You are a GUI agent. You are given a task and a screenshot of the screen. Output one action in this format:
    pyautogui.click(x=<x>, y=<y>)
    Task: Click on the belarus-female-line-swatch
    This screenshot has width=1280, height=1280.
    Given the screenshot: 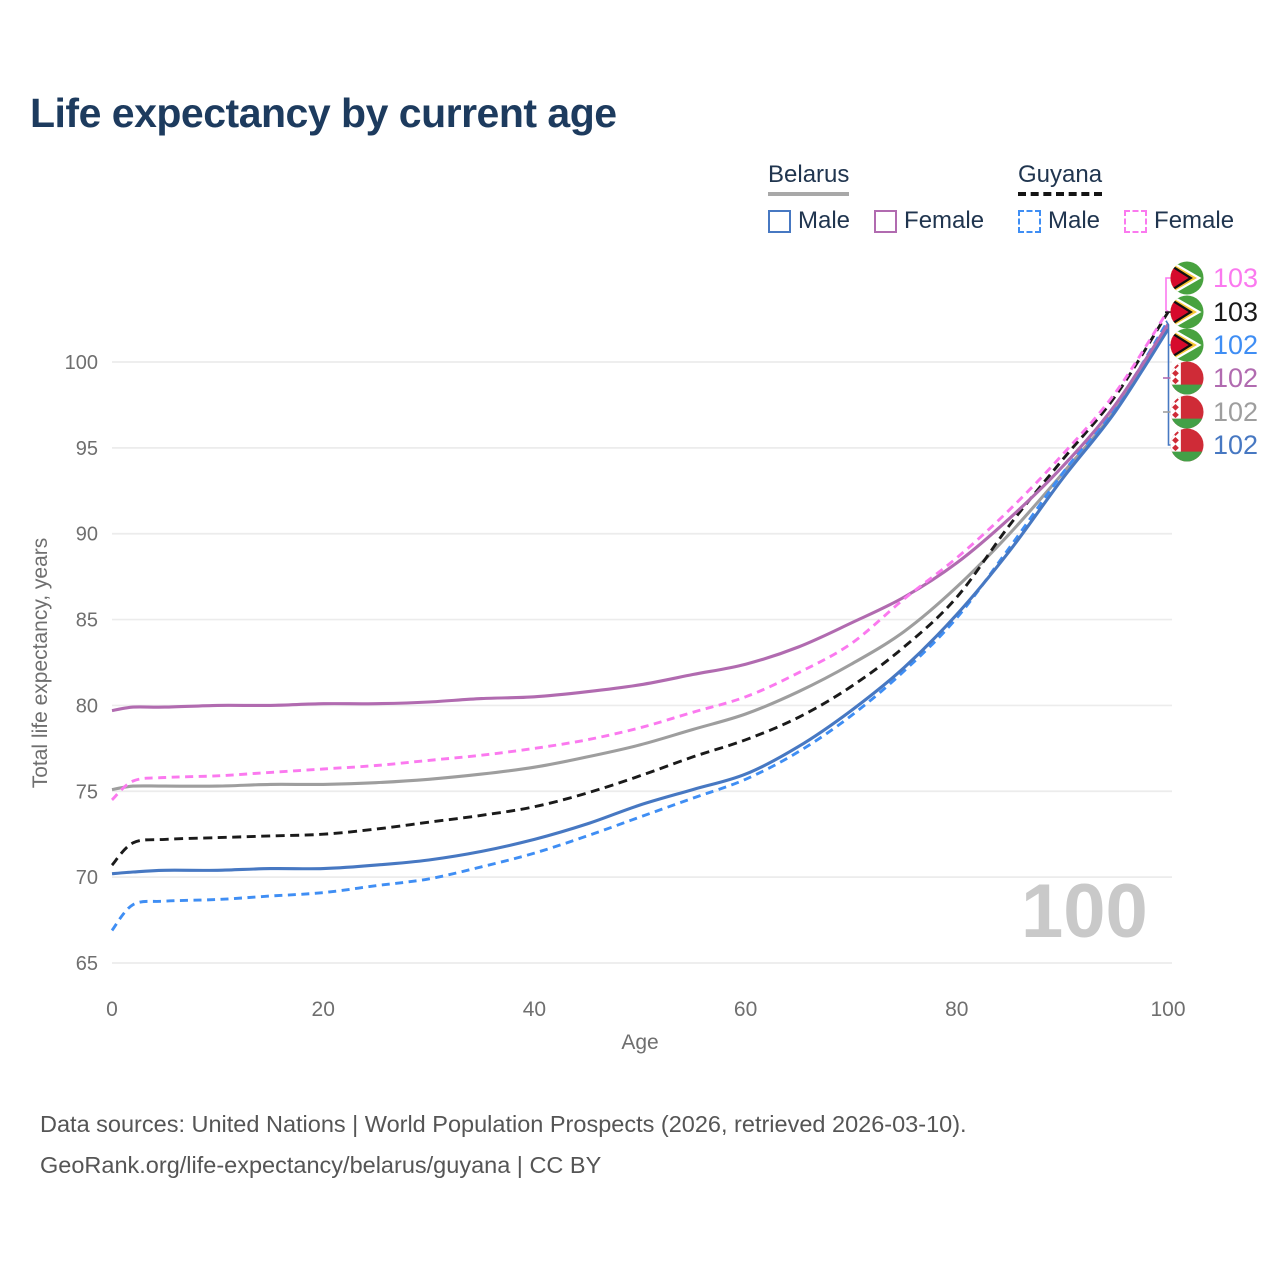 What is the action you would take?
    pyautogui.click(x=886, y=221)
    